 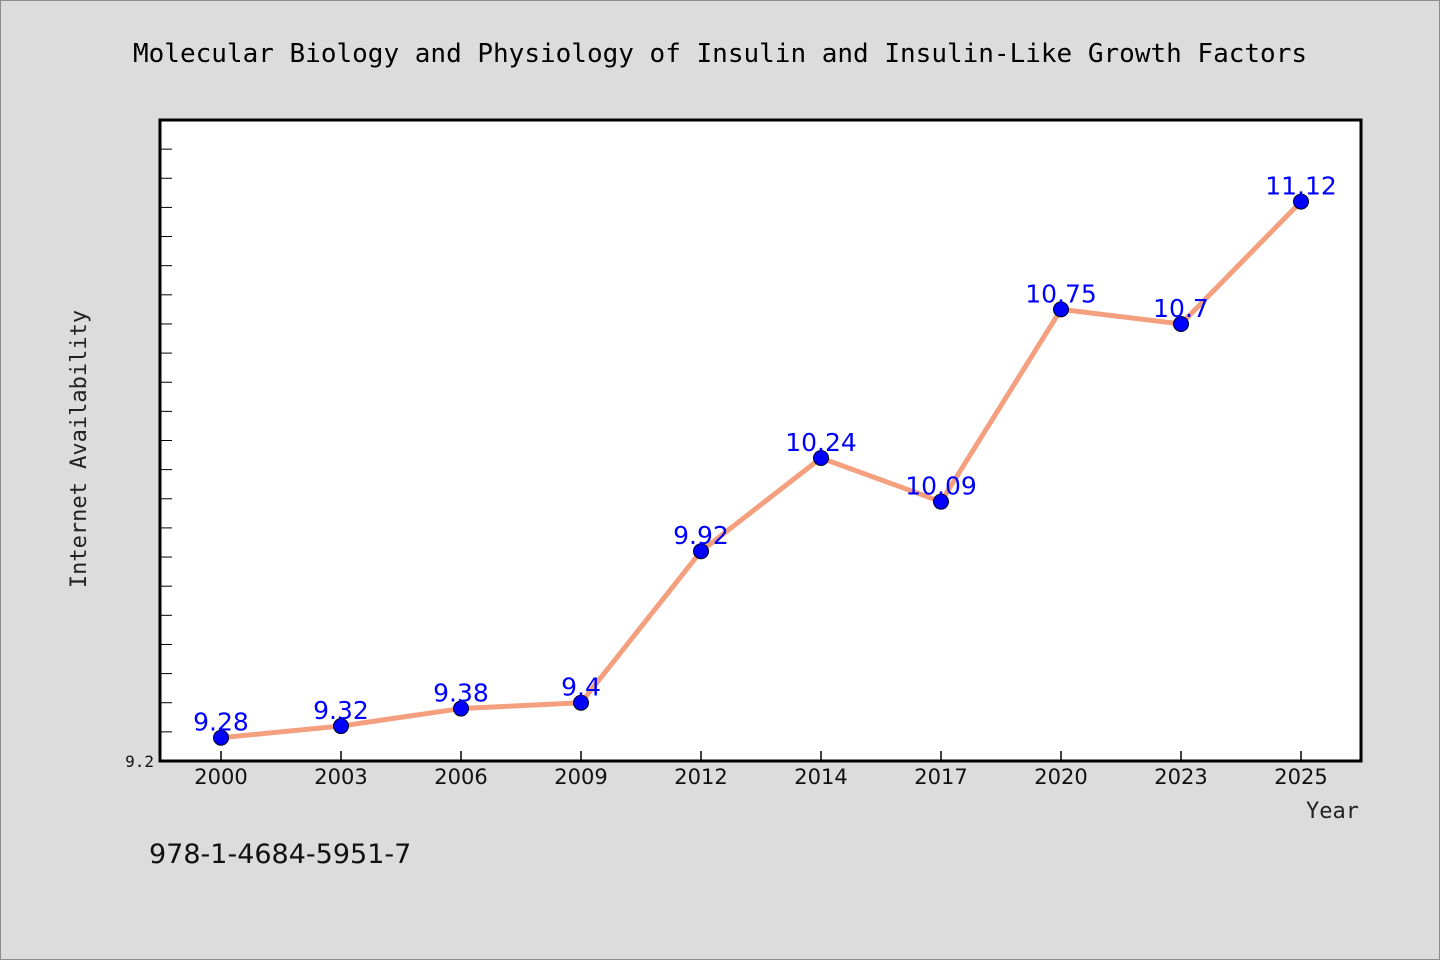 What do you see at coordinates (148, 459) in the screenshot?
I see `y-axis-ticks: 9.2` at bounding box center [148, 459].